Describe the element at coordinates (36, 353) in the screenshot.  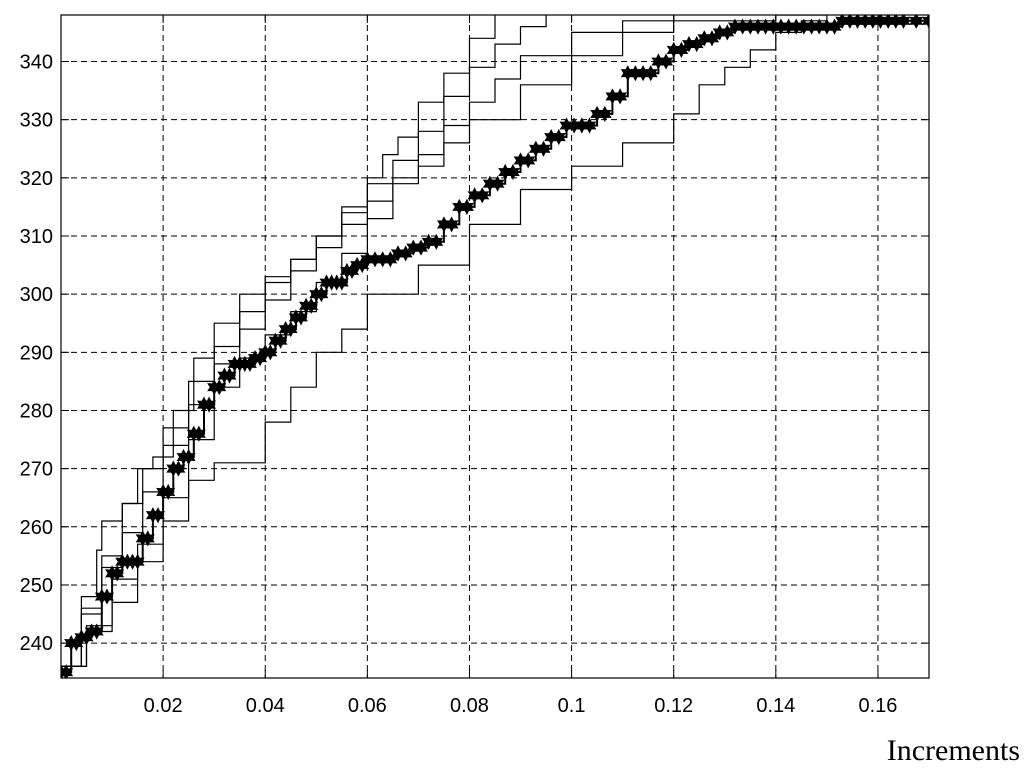
I see `y-tick-label: 290` at that location.